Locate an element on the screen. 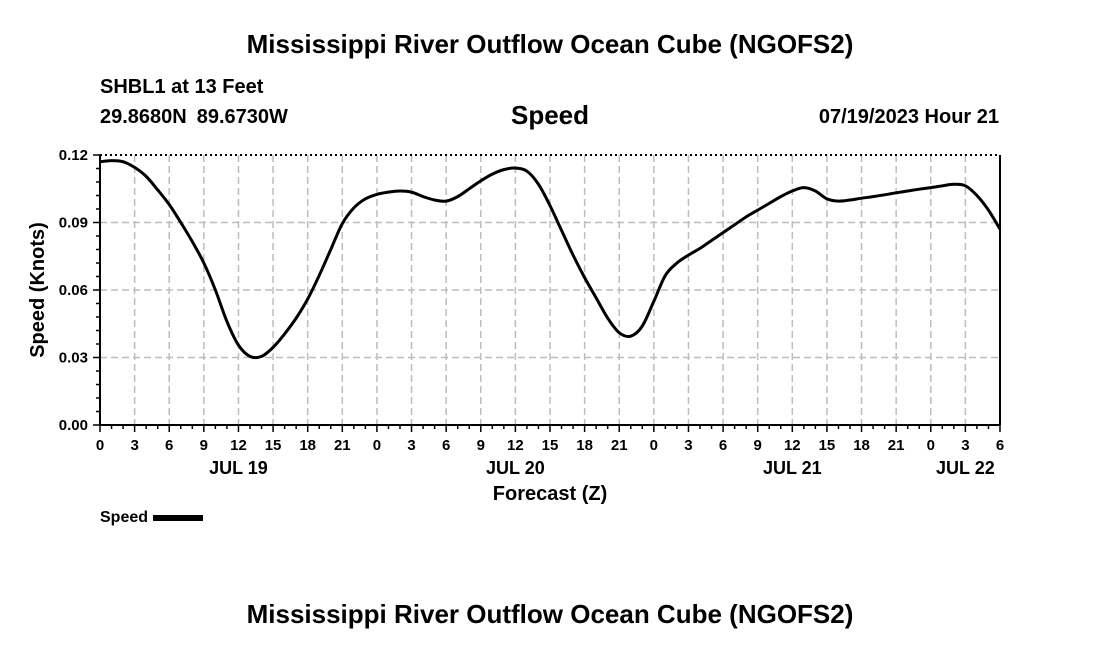 The image size is (1100, 650). date-label: JUL 21 is located at coordinates (792, 468).